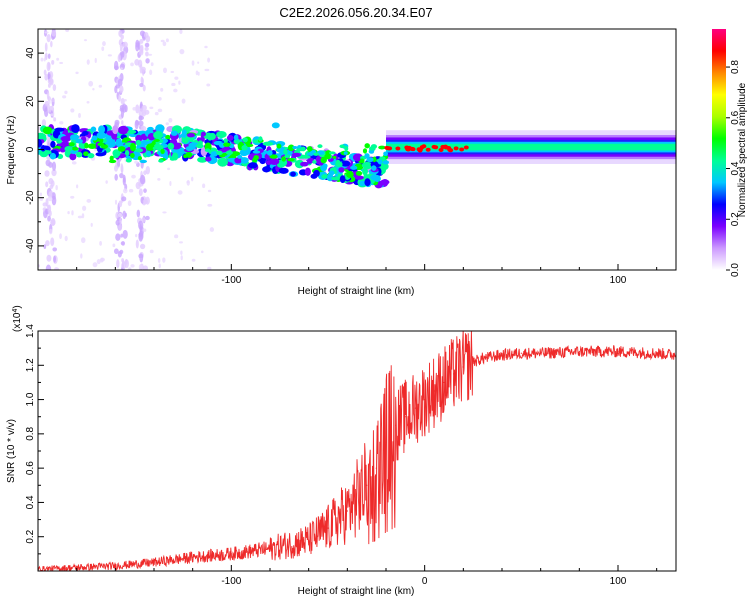 The height and width of the screenshot is (600, 750). I want to click on colorbar-tick-label: 0.8, so click(735, 67).